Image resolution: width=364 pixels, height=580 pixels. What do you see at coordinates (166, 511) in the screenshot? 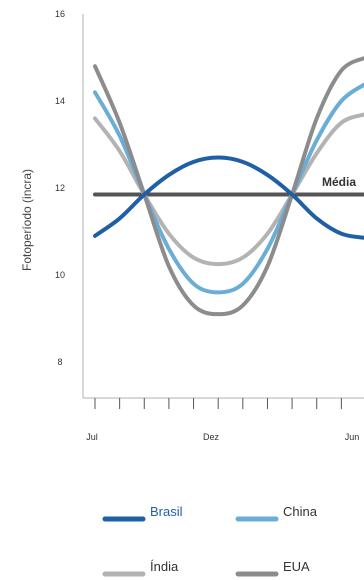
I see `legend-label: Brasil` at bounding box center [166, 511].